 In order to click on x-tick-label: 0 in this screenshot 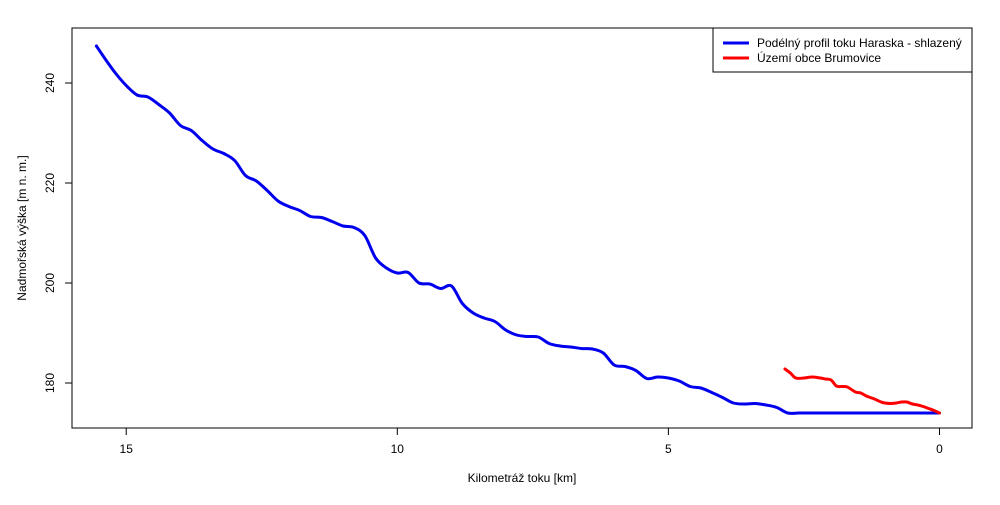, I will do `click(939, 449)`.